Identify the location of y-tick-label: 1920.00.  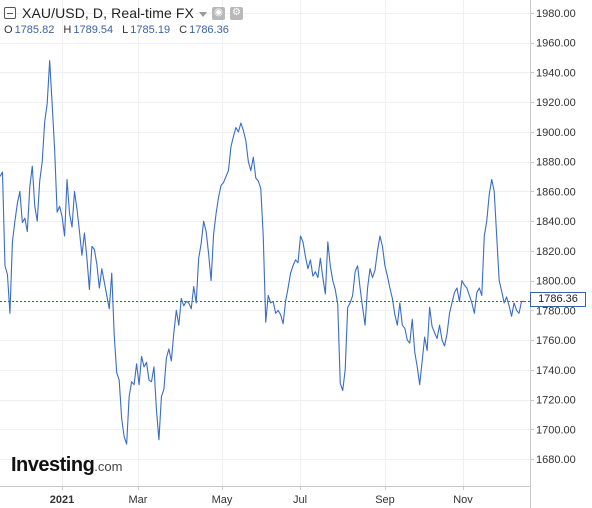
(556, 103).